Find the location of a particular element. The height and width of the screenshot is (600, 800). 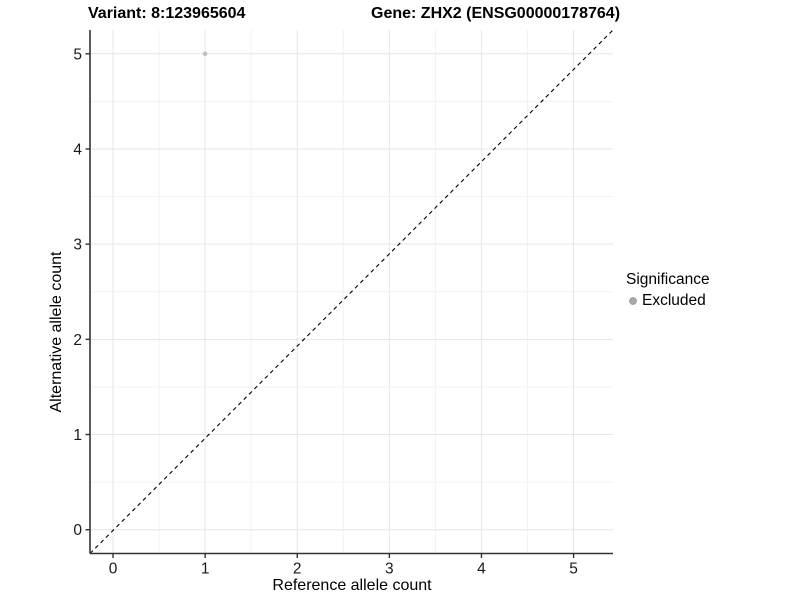

legend-title: Significance is located at coordinates (668, 279).